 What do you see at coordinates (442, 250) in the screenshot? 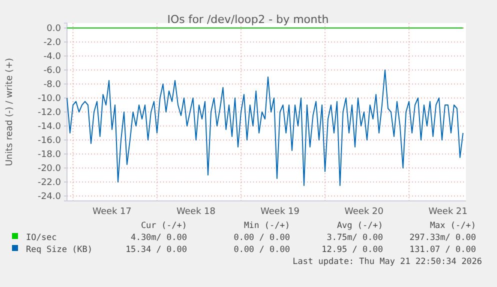
I see `text: 131.07 / 0.00` at bounding box center [442, 250].